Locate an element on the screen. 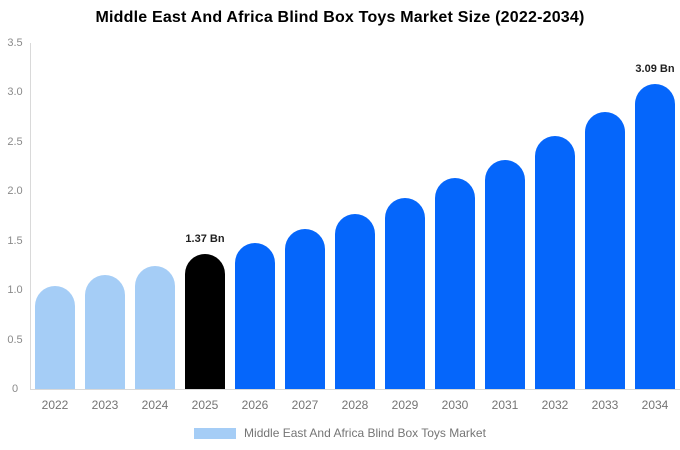  bar-2032 is located at coordinates (555, 262).